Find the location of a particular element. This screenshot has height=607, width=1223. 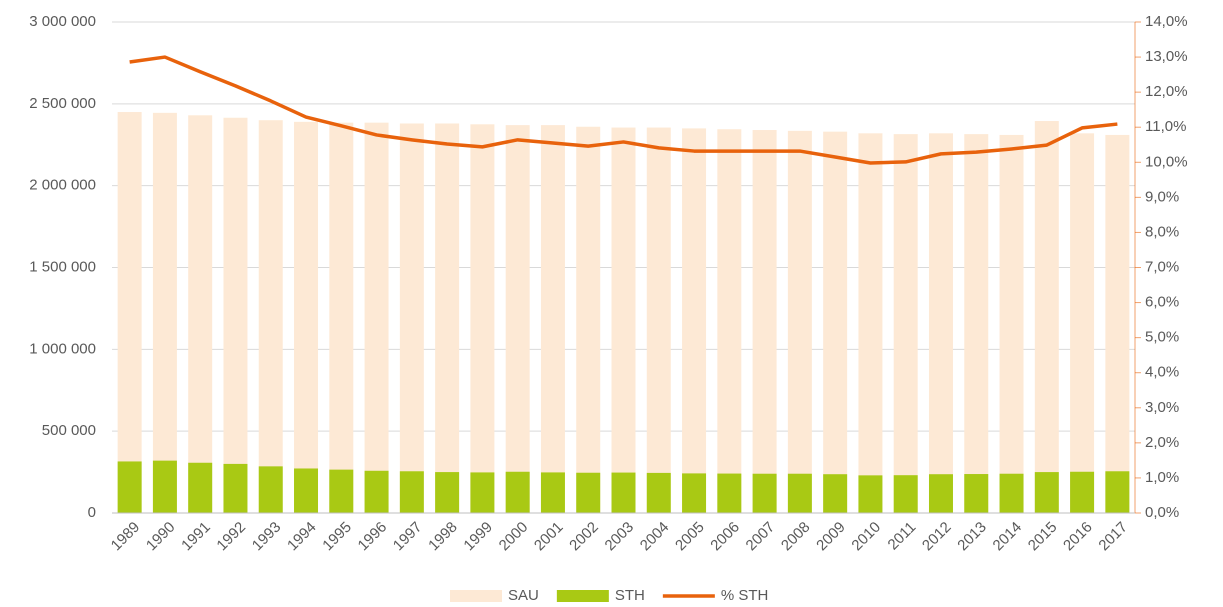

y-tick-label: 500 000 is located at coordinates (69, 430).